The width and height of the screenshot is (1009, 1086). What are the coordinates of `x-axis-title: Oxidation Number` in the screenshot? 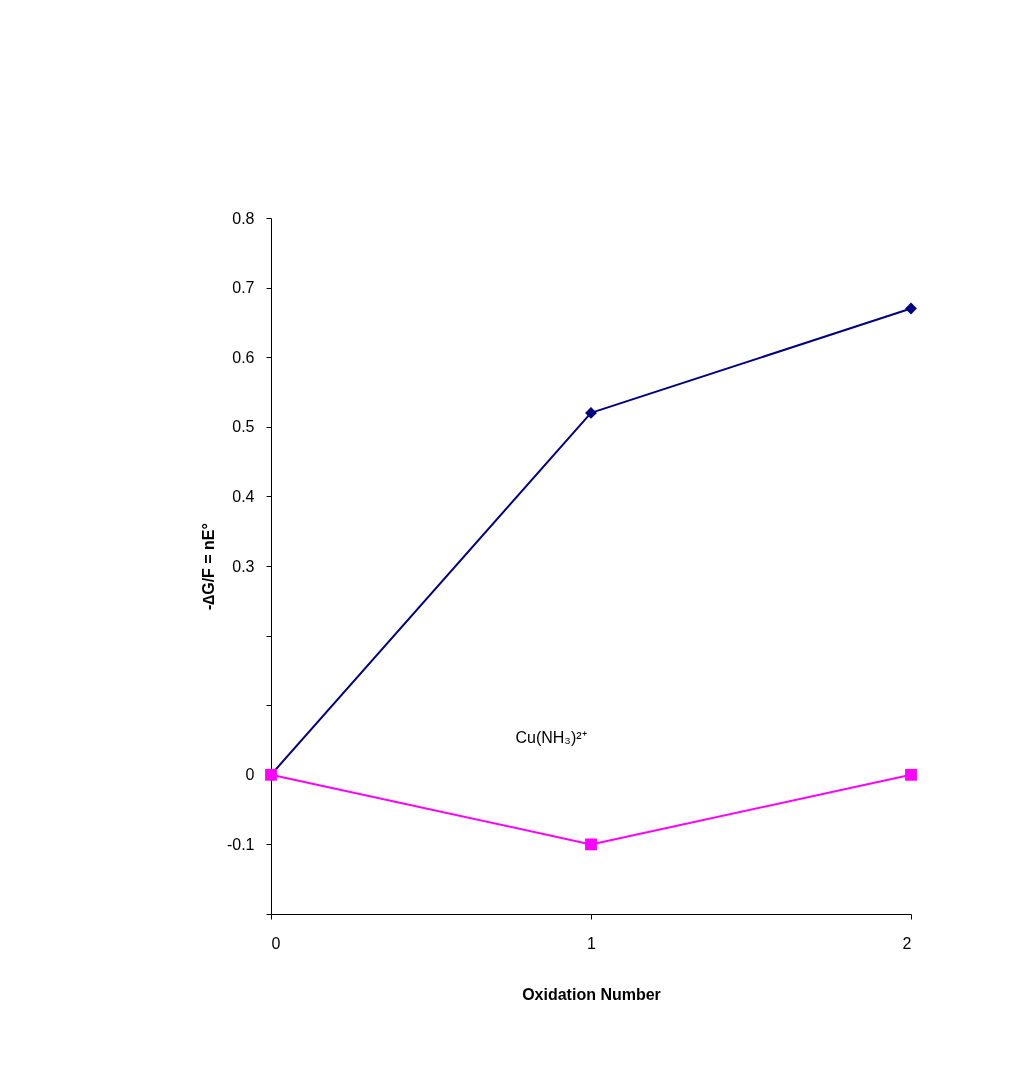 It's located at (591, 994).